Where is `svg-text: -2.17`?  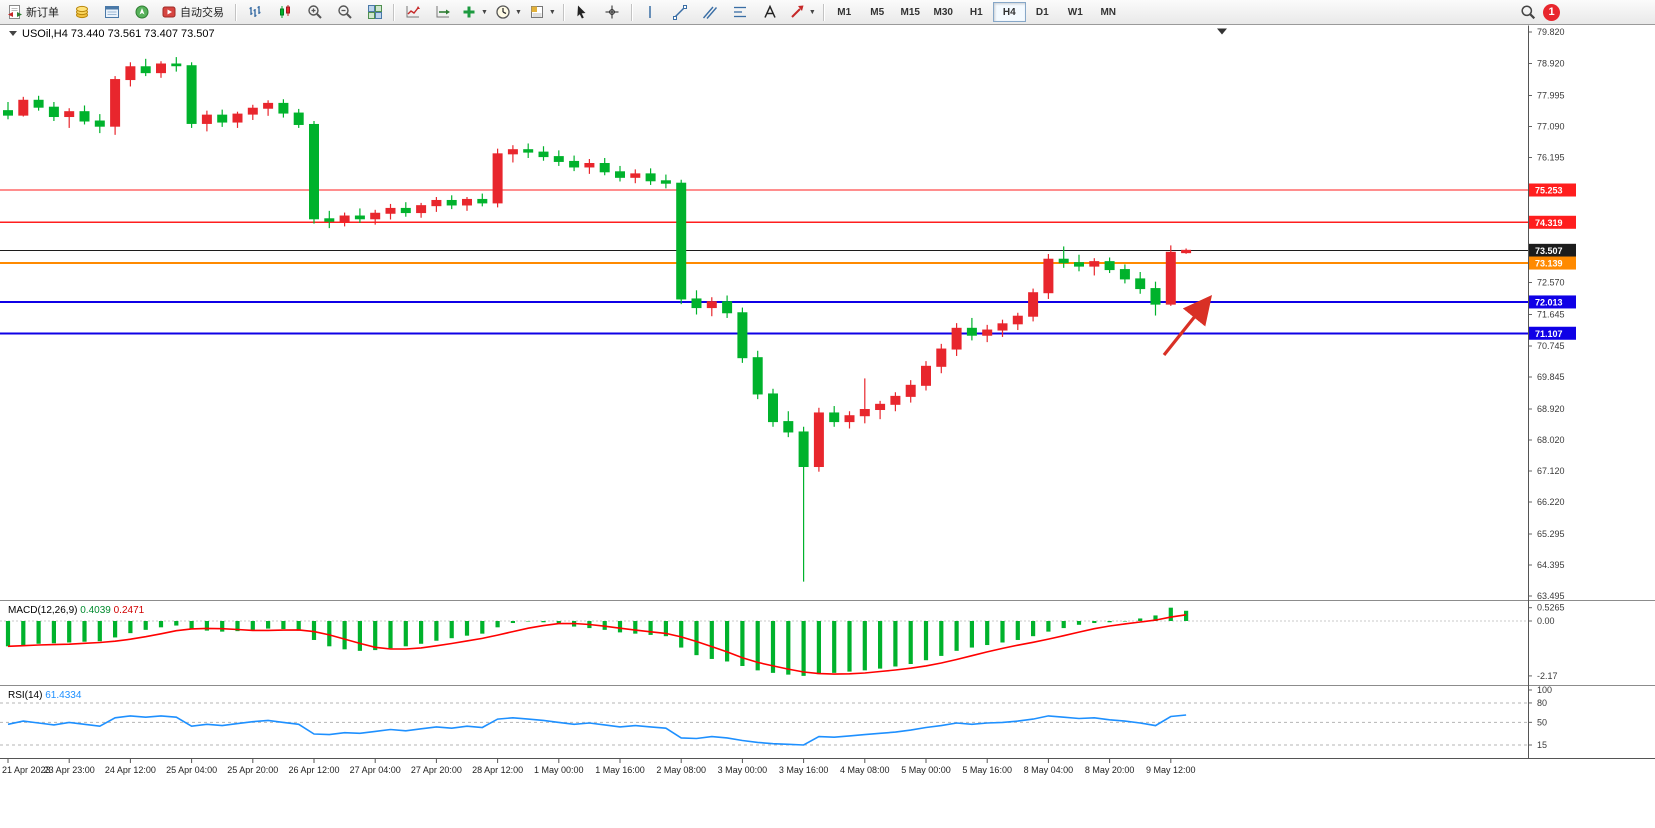 svg-text: -2.17 is located at coordinates (1547, 676).